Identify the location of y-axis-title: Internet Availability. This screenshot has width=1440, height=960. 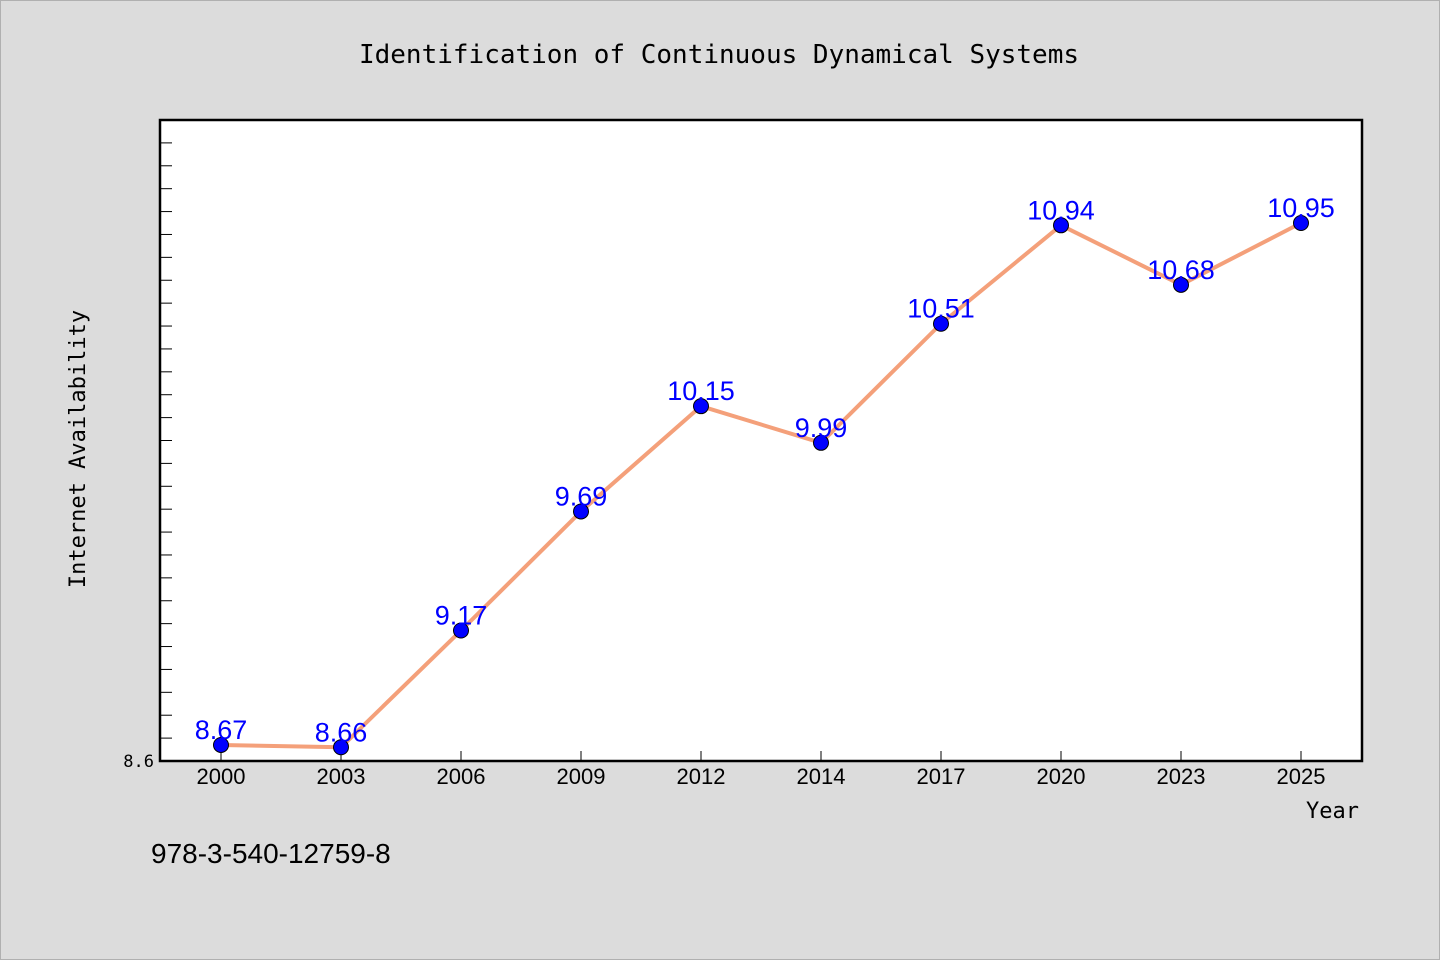
(78, 449).